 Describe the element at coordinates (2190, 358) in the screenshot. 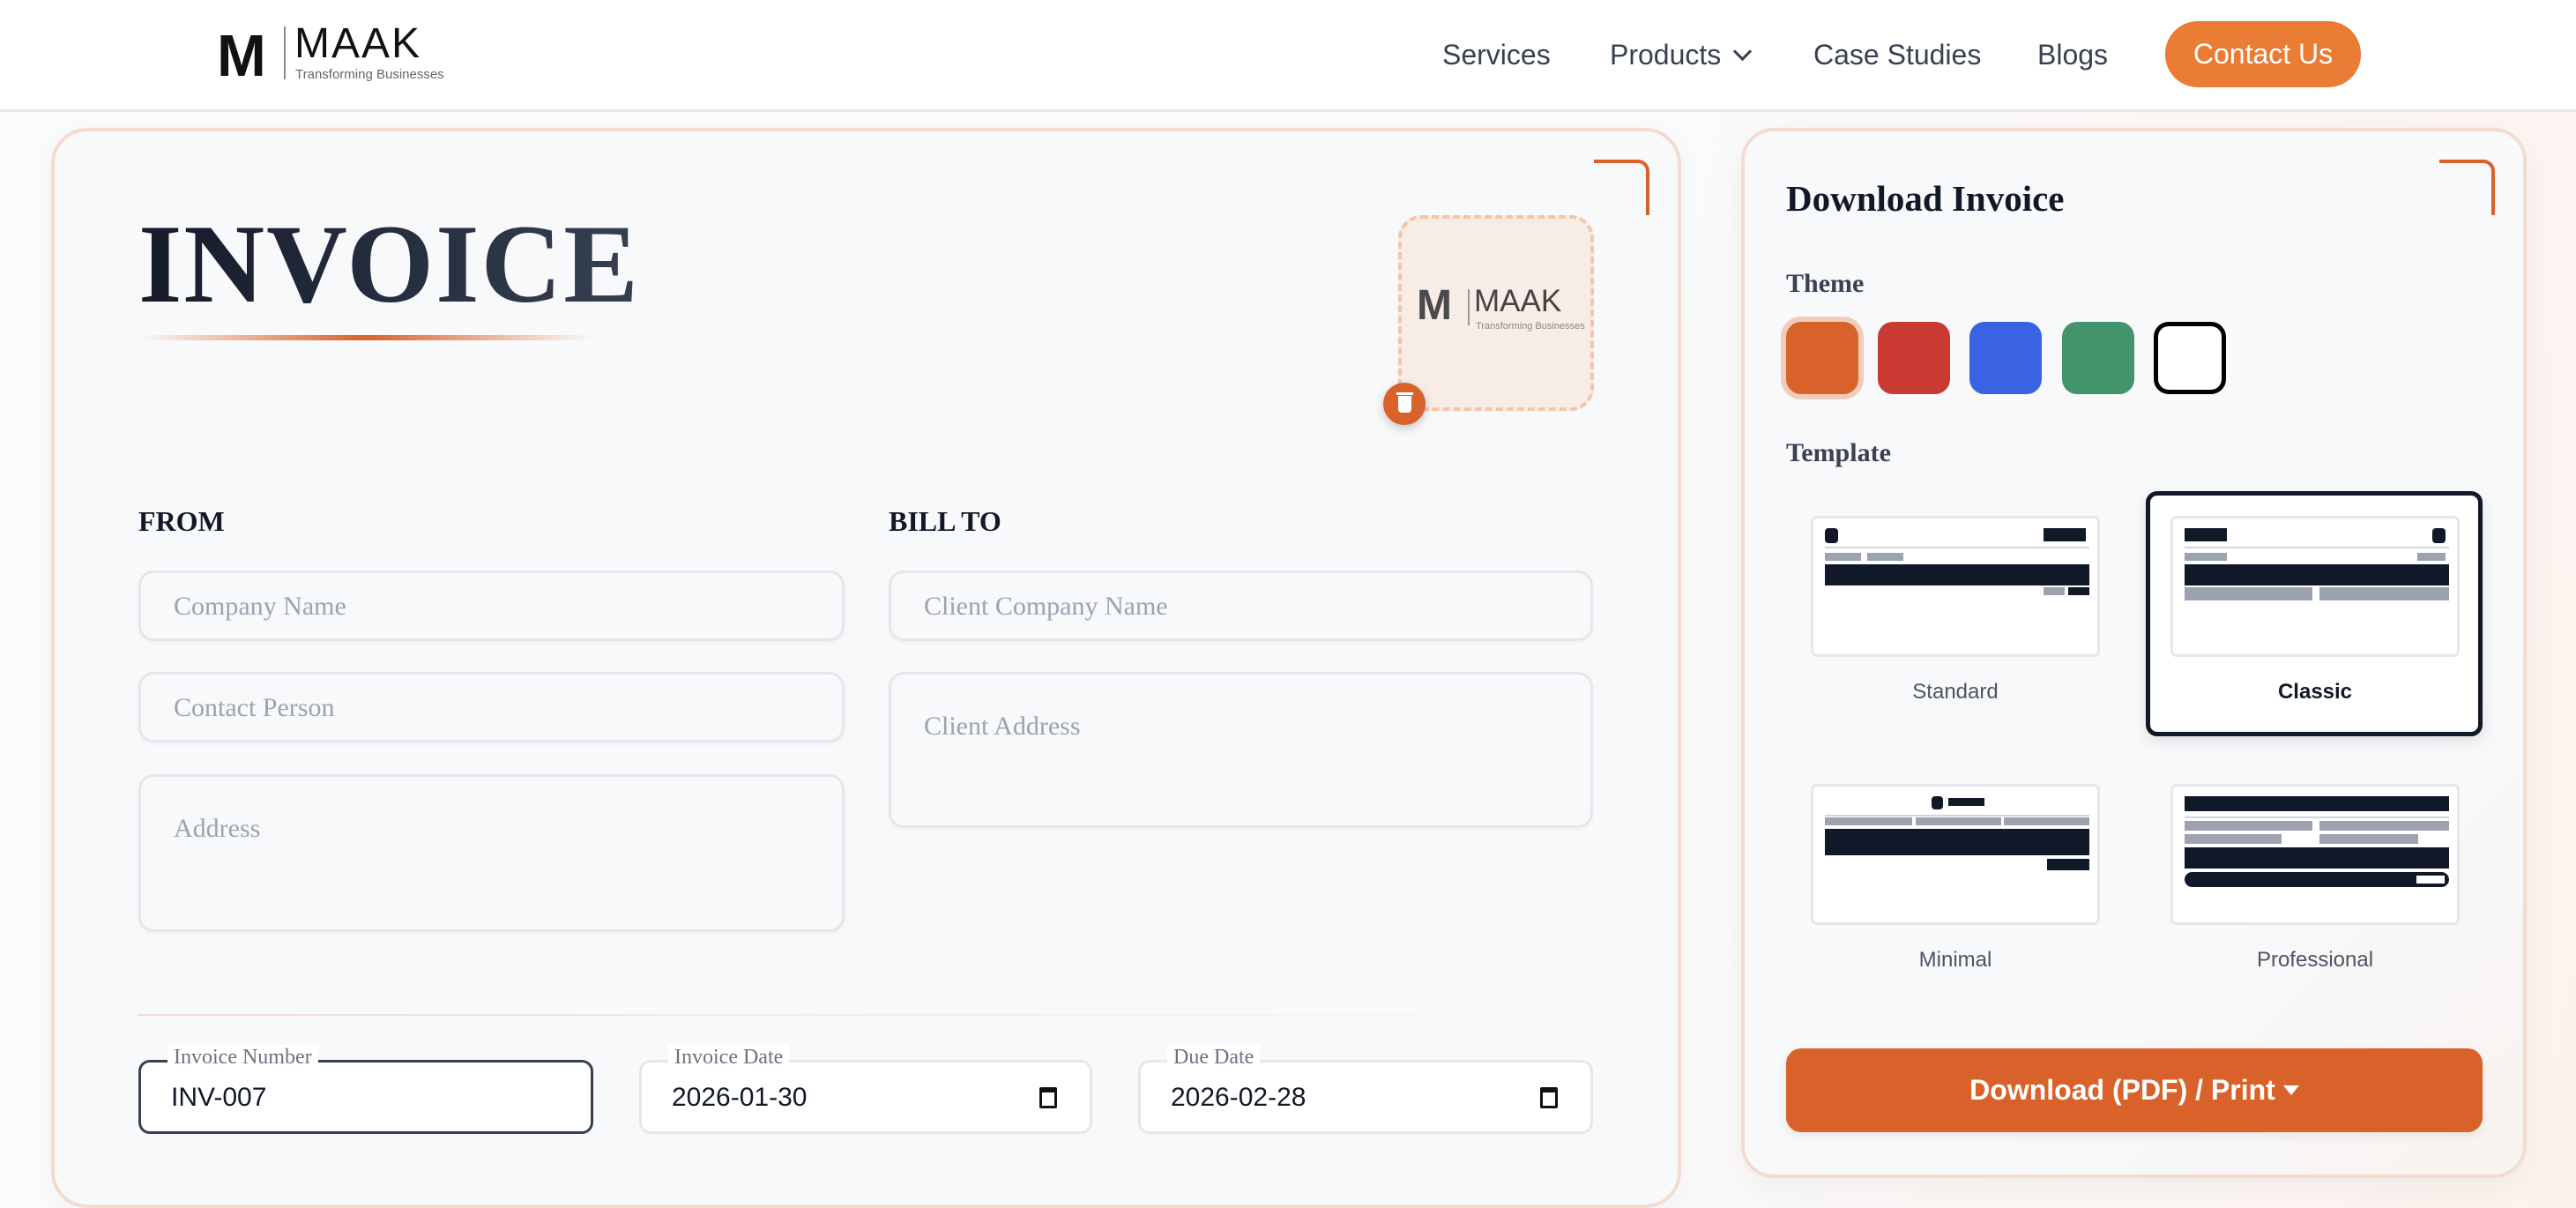

I see `theme-swatch-white` at that location.